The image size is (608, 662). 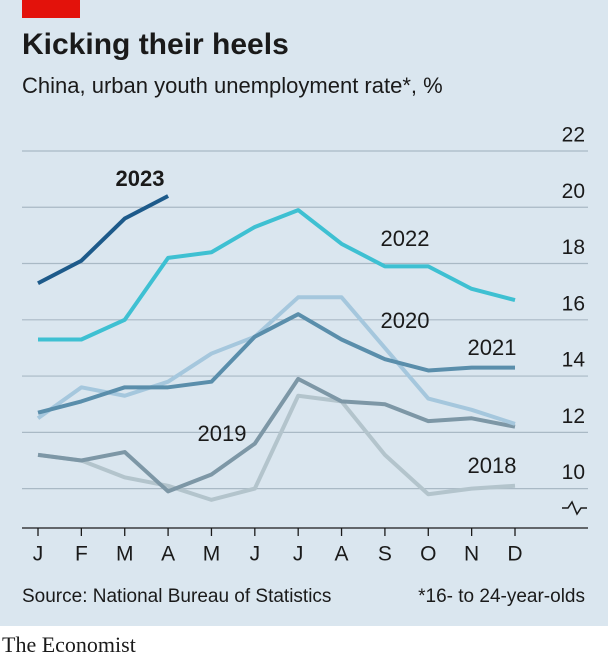 What do you see at coordinates (573, 135) in the screenshot?
I see `y-tick-label: 22` at bounding box center [573, 135].